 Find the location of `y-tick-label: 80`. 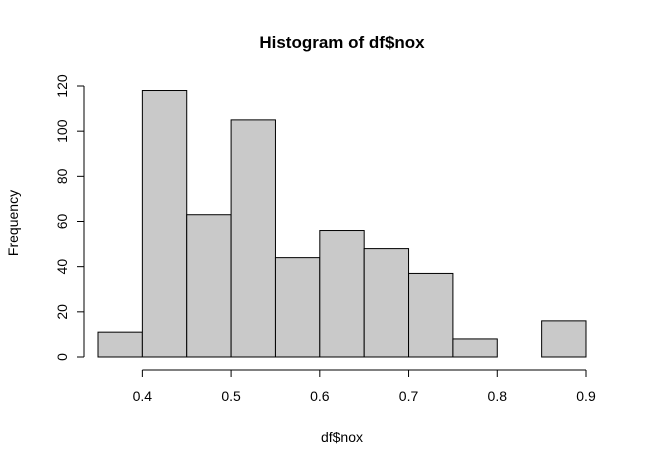

y-tick-label: 80 is located at coordinates (62, 176).